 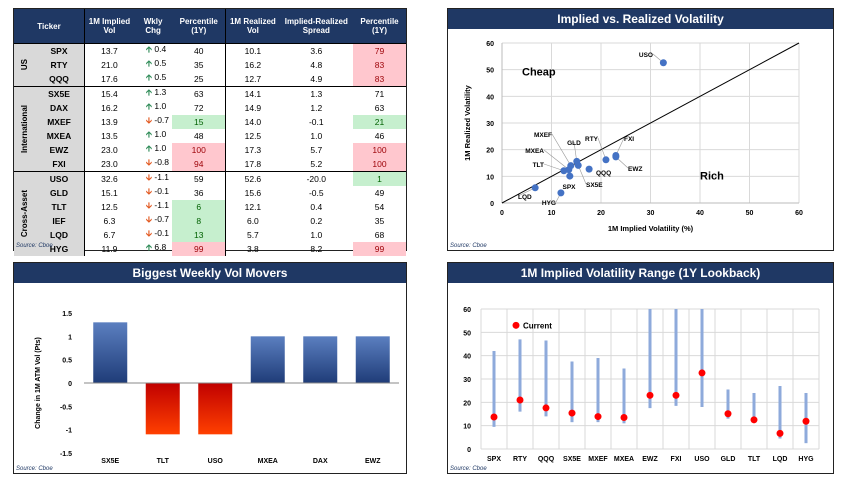 I want to click on implied-percentile: 48, so click(x=199, y=136).